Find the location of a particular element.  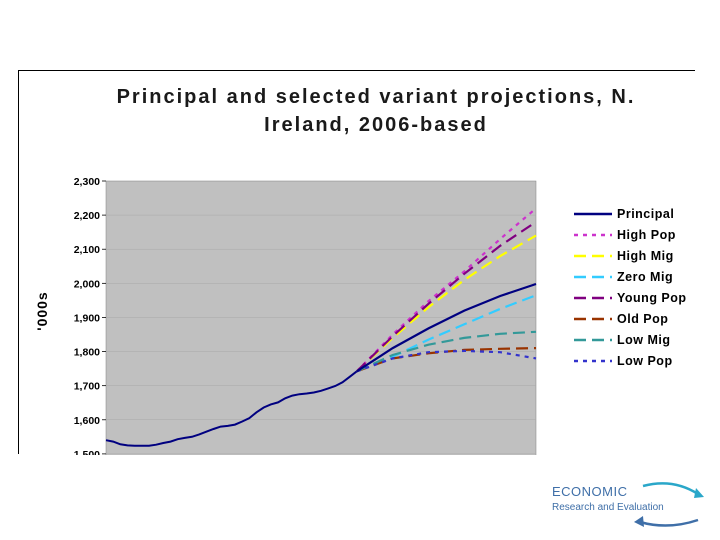

series-line-historical is located at coordinates (231, 408).